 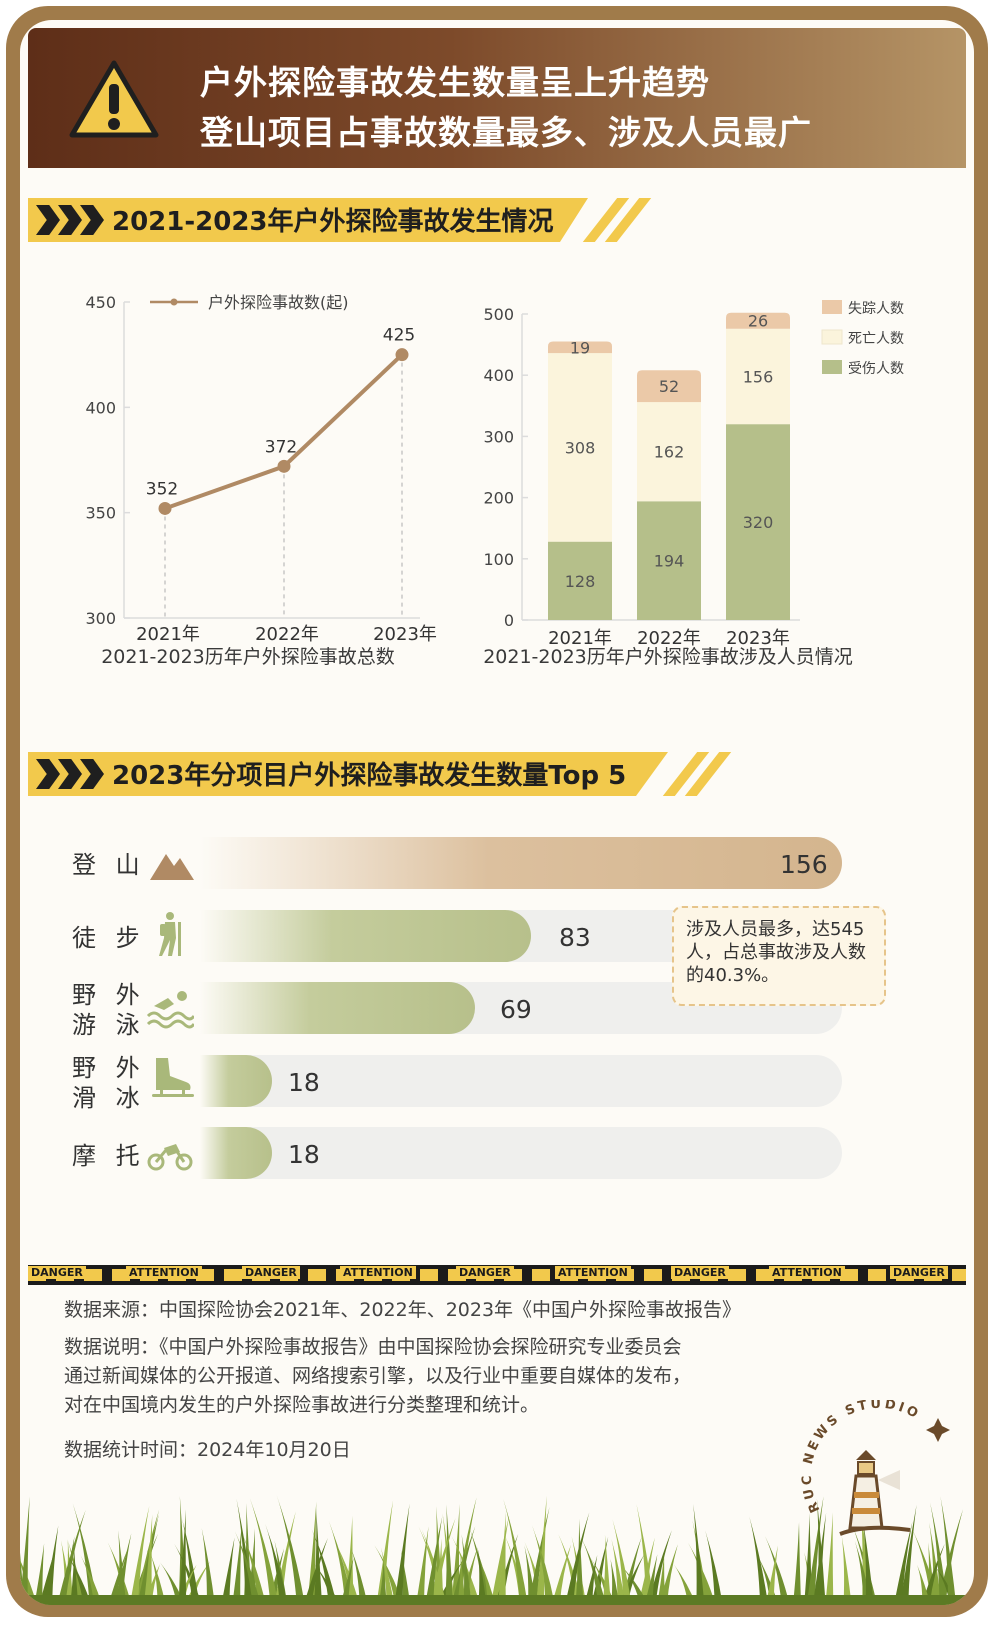 What do you see at coordinates (521, 1153) in the screenshot?
I see `bar-track-motorcycle` at bounding box center [521, 1153].